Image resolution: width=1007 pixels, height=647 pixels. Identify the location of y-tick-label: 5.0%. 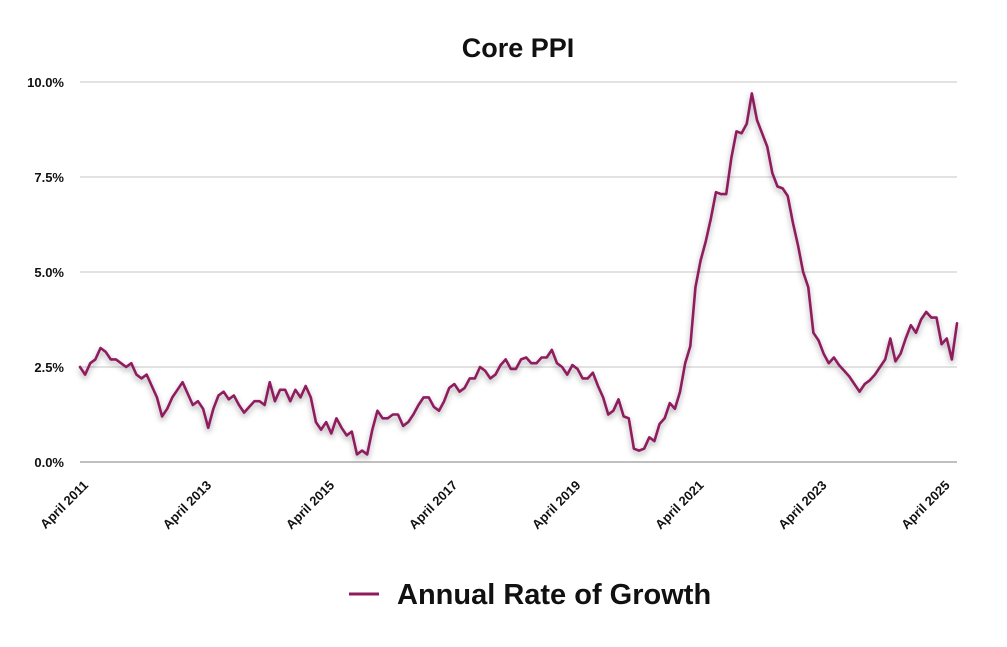
(49, 272).